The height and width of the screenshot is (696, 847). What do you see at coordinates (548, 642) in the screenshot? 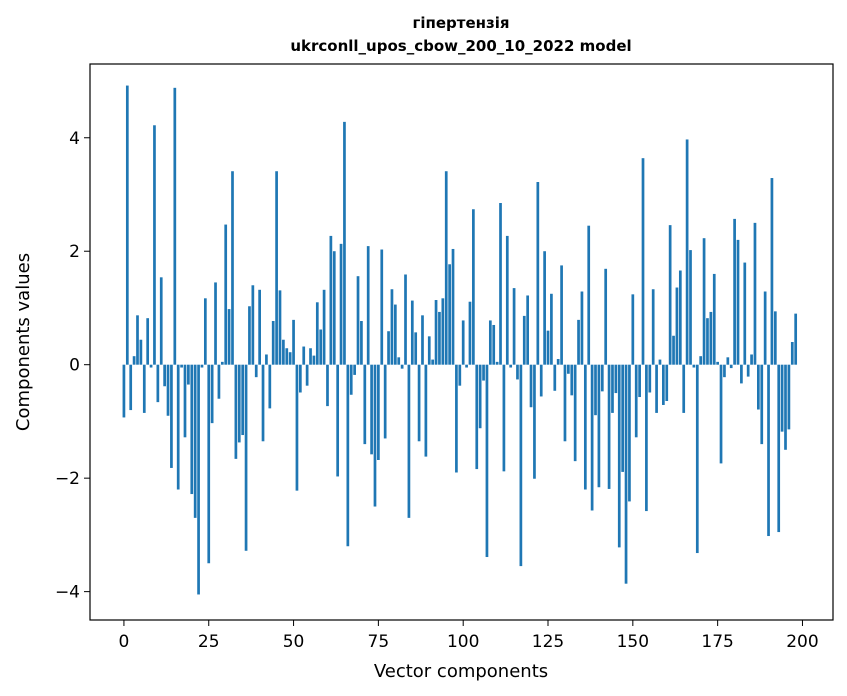
I see `x-tick-label-5: 125` at bounding box center [548, 642].